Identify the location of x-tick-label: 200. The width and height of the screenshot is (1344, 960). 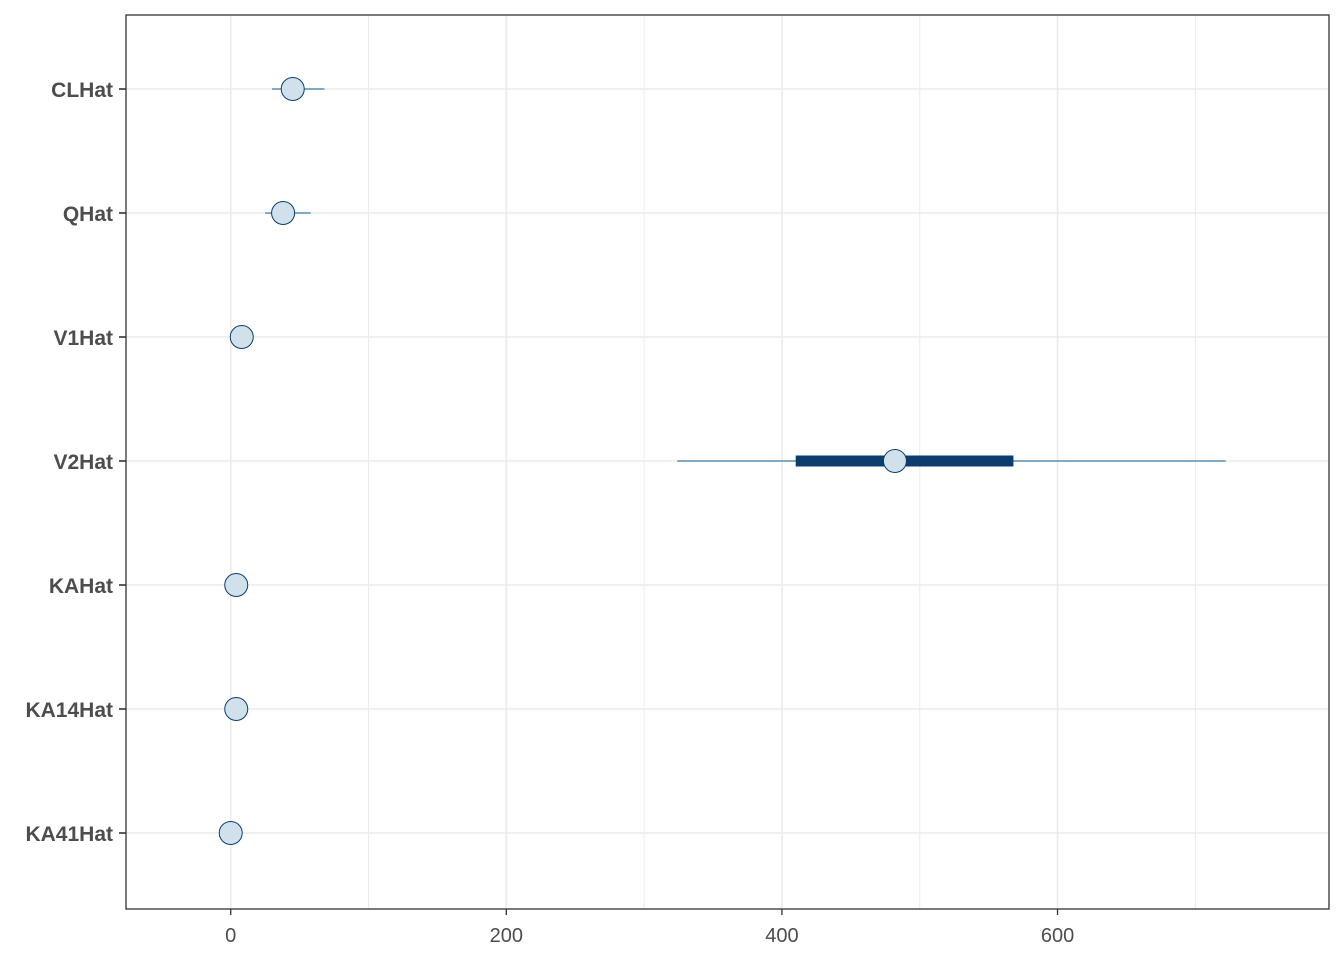
(506, 936).